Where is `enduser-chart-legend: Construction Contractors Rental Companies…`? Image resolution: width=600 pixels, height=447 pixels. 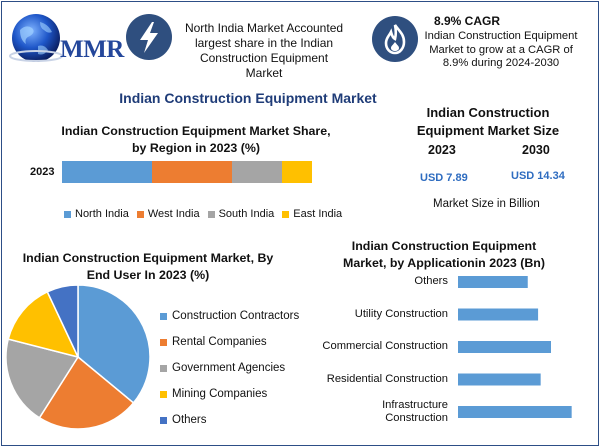 enduser-chart-legend: Construction Contractors Rental Companies… is located at coordinates (229, 368).